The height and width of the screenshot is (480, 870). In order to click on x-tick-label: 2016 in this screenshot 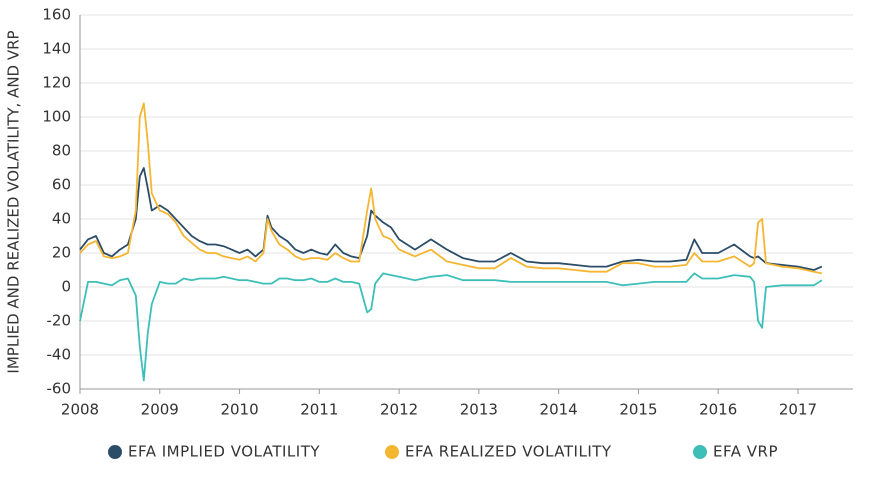, I will do `click(718, 410)`.